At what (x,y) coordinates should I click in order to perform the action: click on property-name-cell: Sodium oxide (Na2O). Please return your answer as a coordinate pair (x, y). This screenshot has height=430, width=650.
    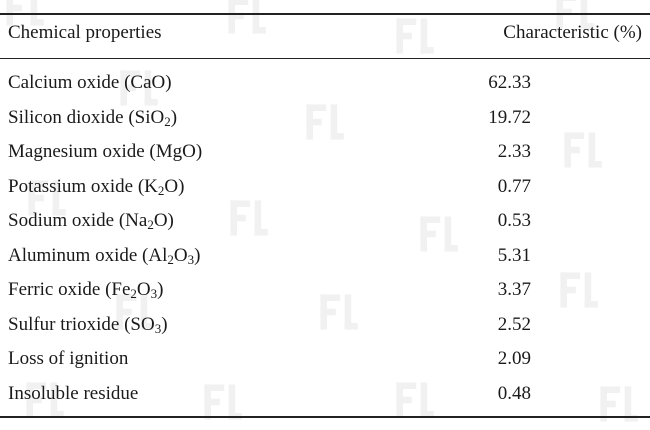
    Looking at the image, I should click on (91, 221).